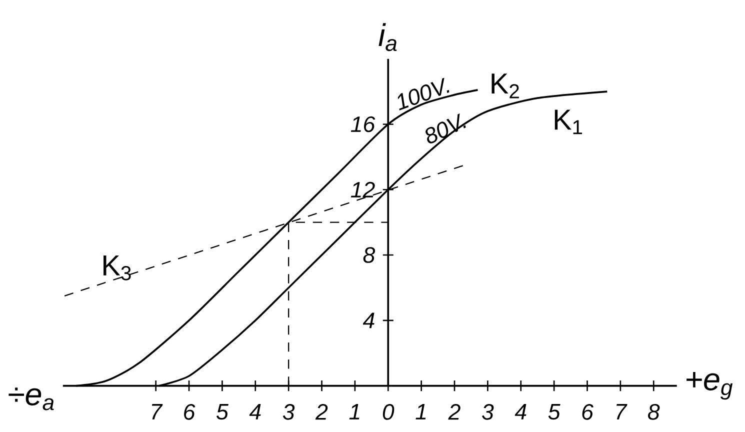 This screenshot has width=745, height=432. I want to click on y-tick-label: 8, so click(369, 255).